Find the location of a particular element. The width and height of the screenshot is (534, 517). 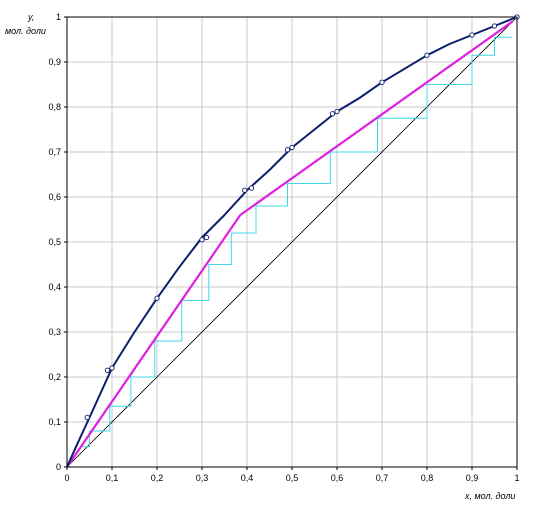

y-tick-label: 0 is located at coordinates (58, 467).